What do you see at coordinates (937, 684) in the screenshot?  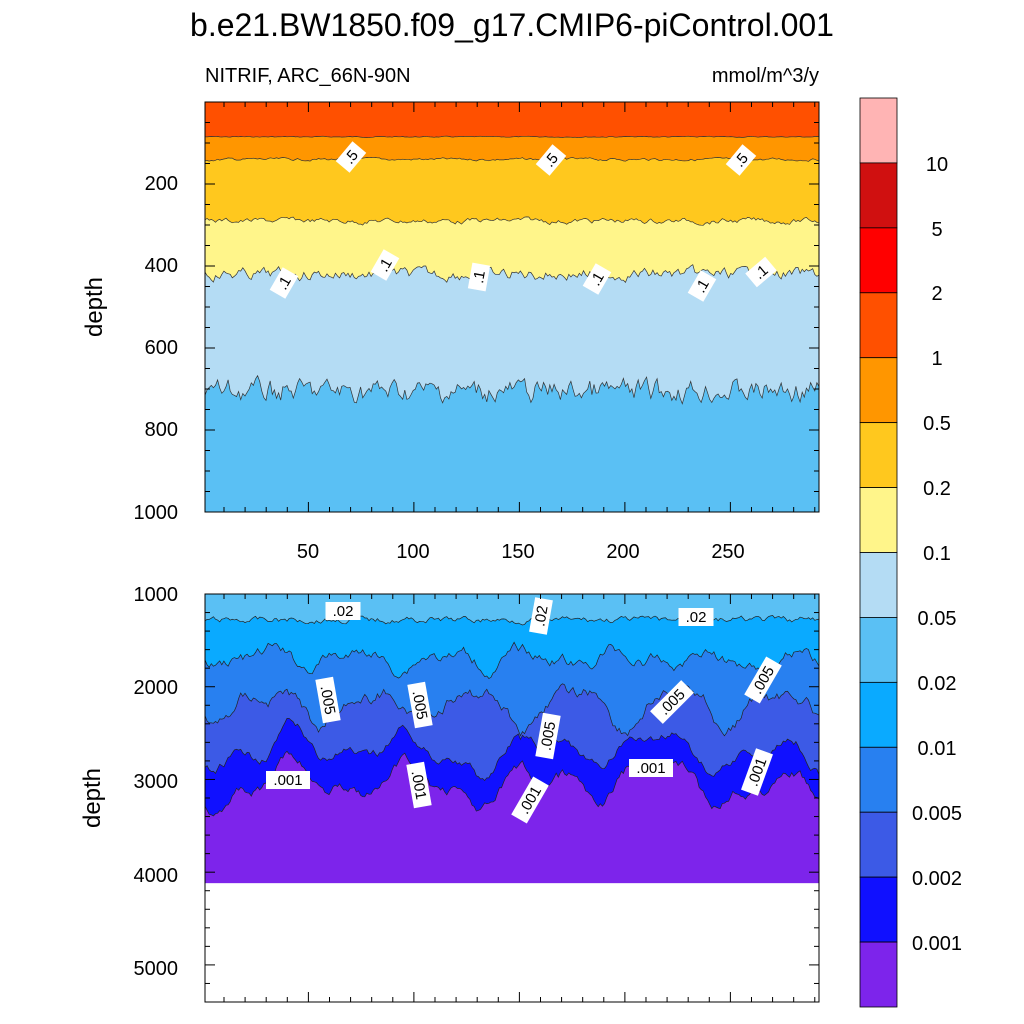 I see `colorbar-level-label: 0.02` at bounding box center [937, 684].